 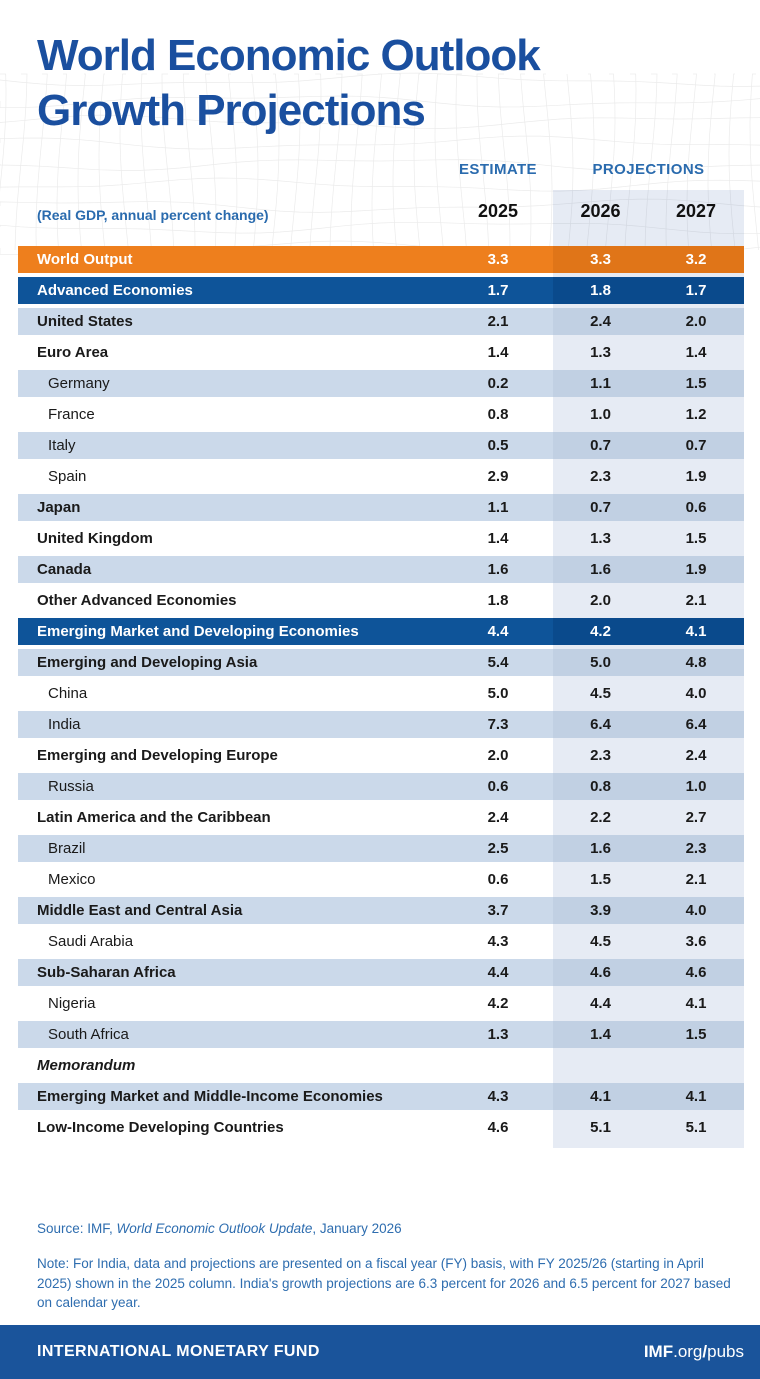 I want to click on row-label: Germany, so click(x=79, y=383).